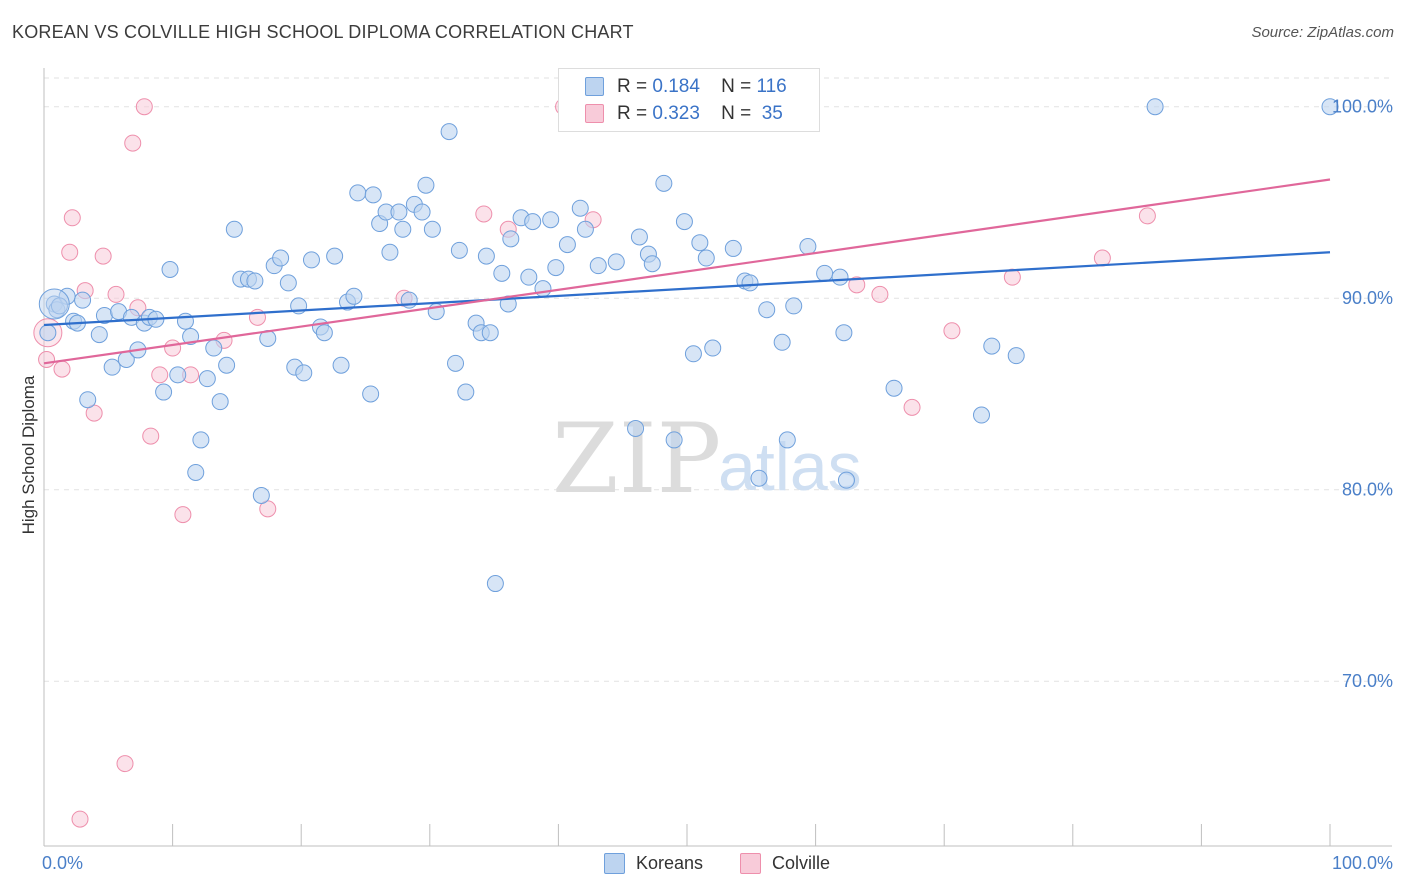  I want to click on koreans-r-value: 0.184, so click(676, 86).